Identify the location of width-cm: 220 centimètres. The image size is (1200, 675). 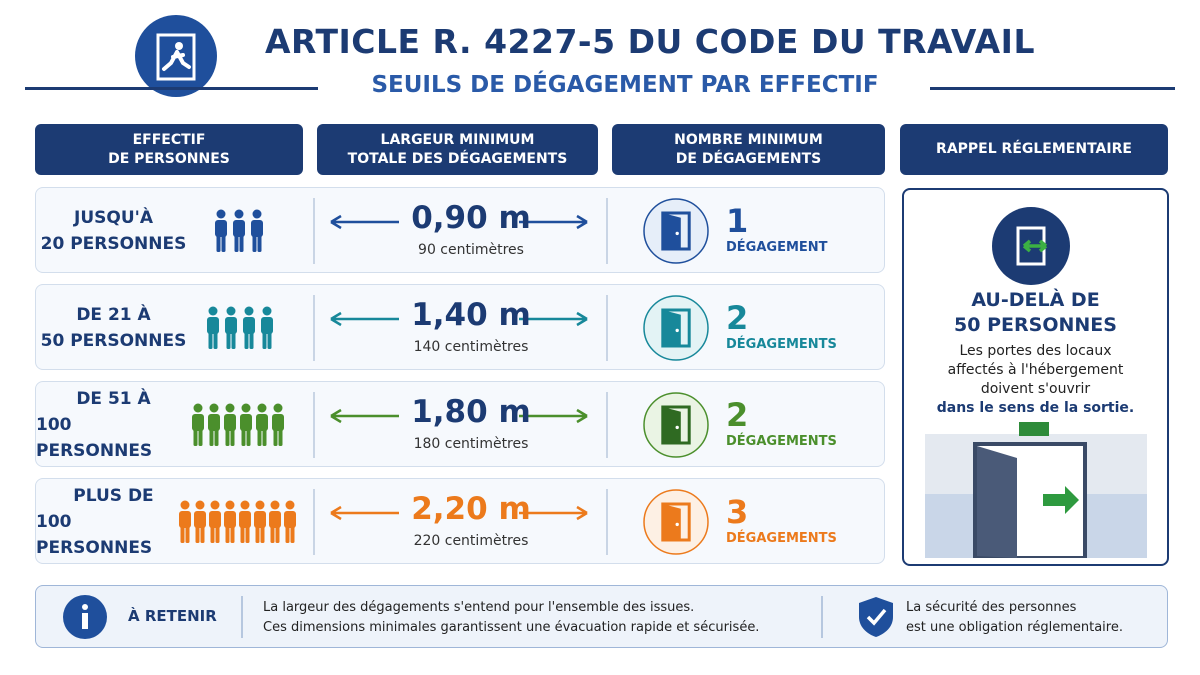
(471, 541).